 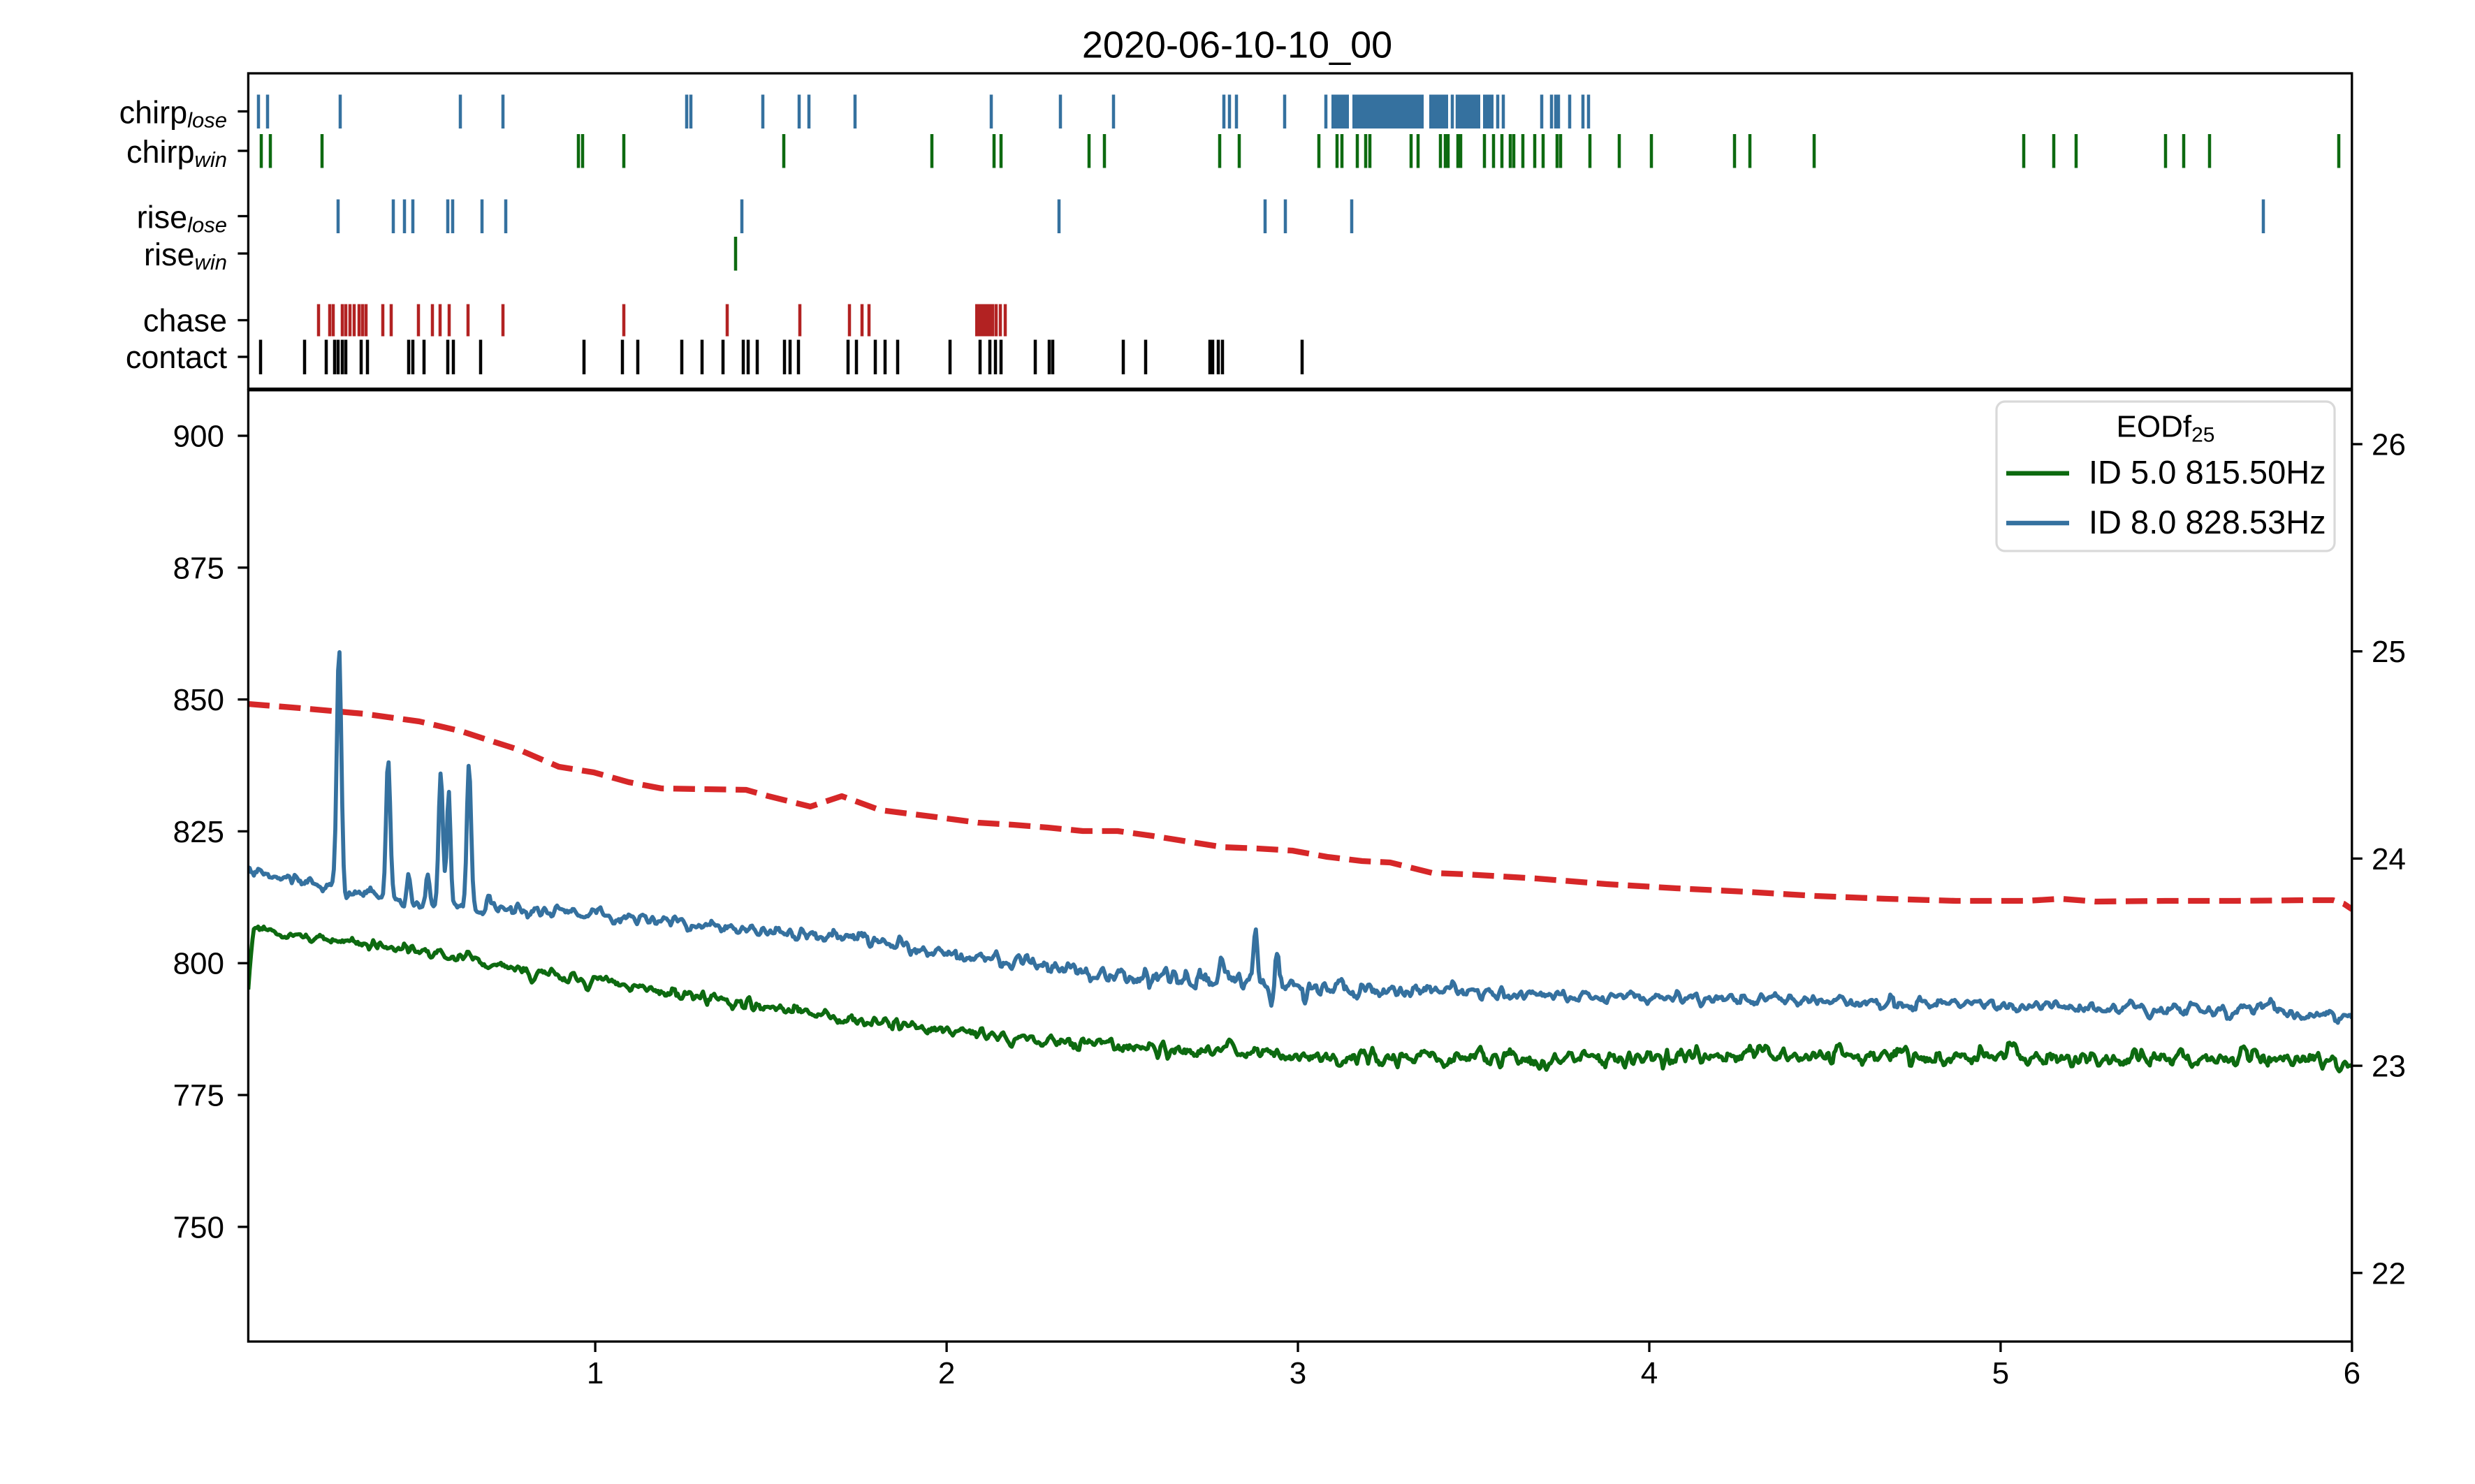 I want to click on svg-text: 900, so click(x=198, y=437).